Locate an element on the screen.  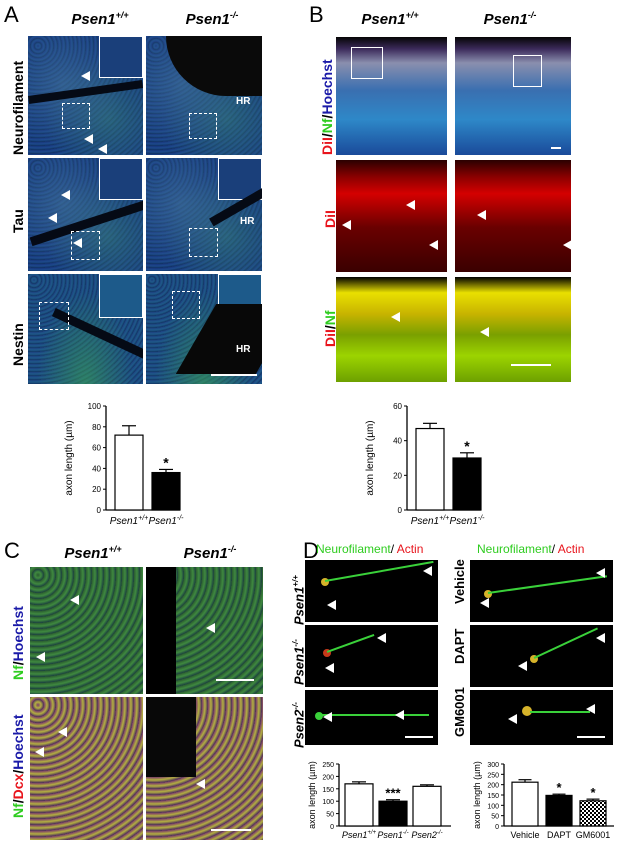
panel-a-image-tau-wt is located at coordinates (85, 214).